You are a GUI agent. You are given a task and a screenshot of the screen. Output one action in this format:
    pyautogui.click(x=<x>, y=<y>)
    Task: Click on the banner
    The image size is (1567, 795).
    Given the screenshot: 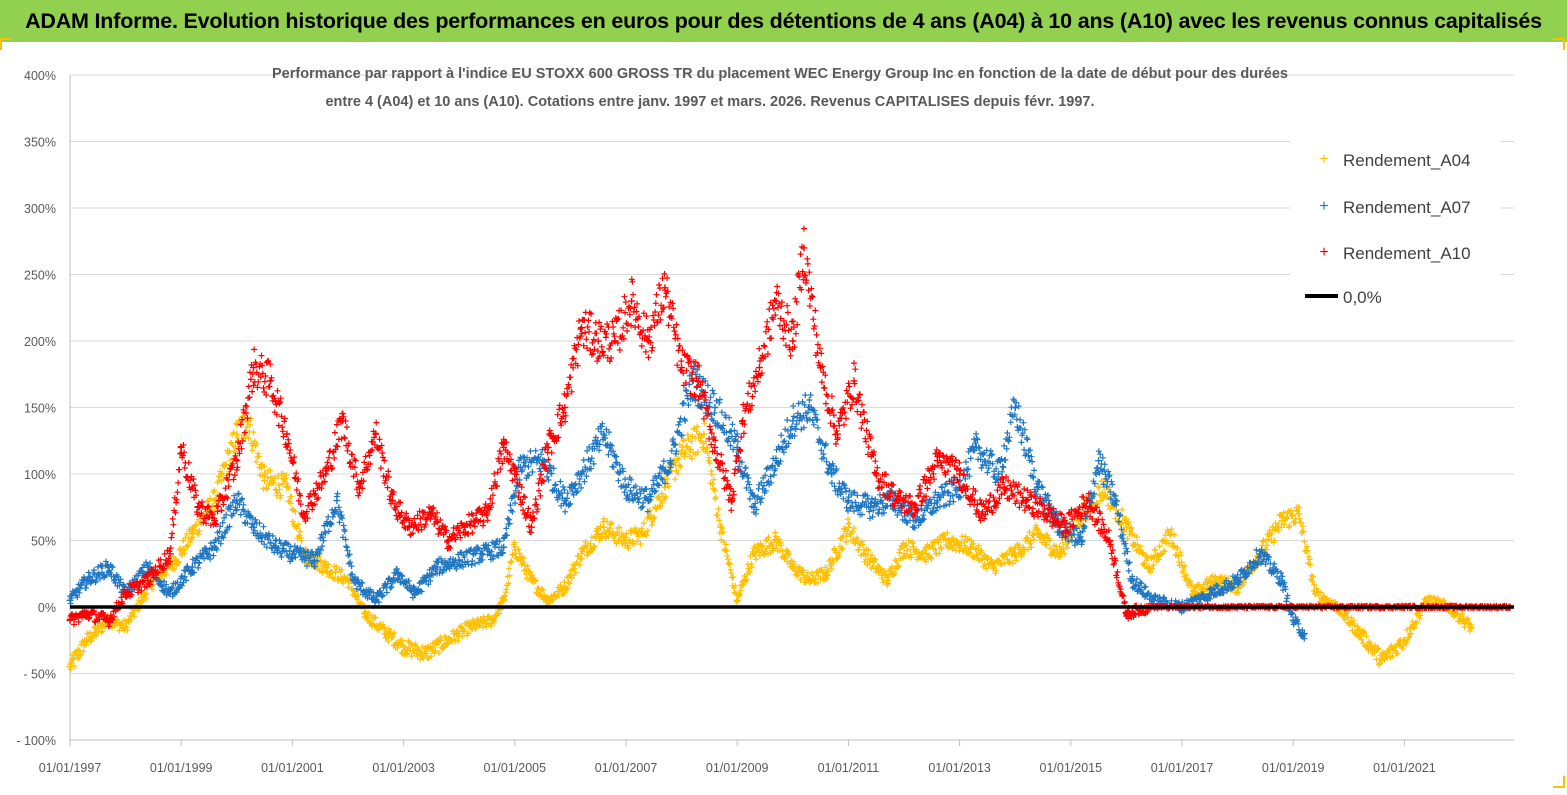 What is the action you would take?
    pyautogui.click(x=783, y=21)
    